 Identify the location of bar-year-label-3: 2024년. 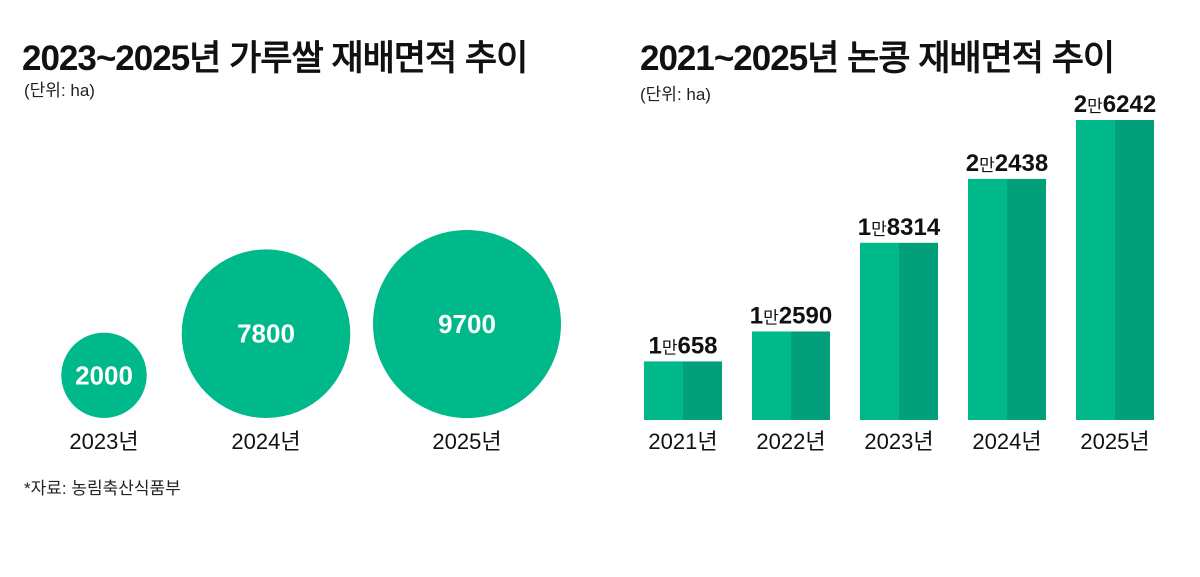
(1006, 441).